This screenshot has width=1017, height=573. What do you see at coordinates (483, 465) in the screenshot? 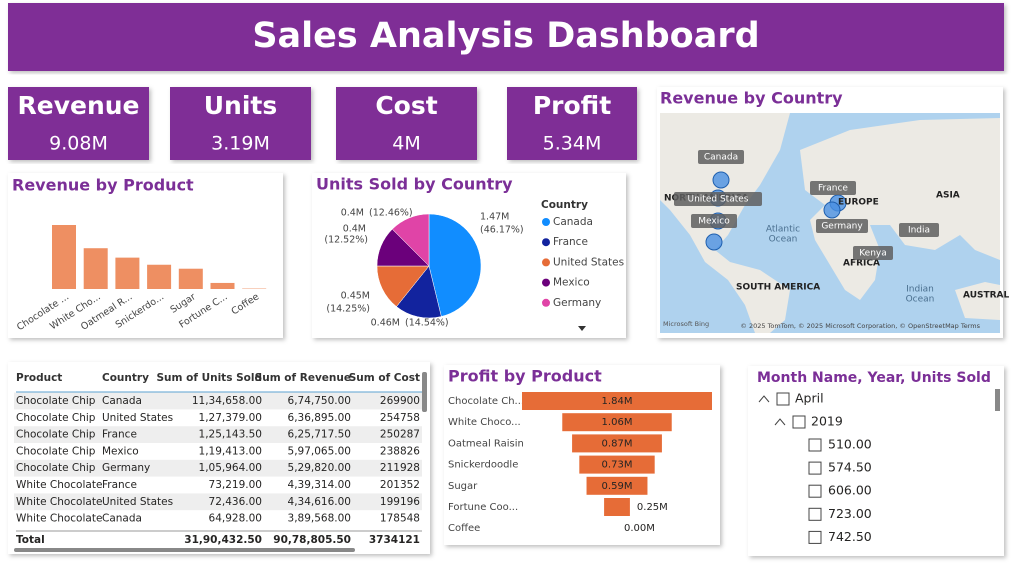
I see `category-label: Snickerdoodle` at bounding box center [483, 465].